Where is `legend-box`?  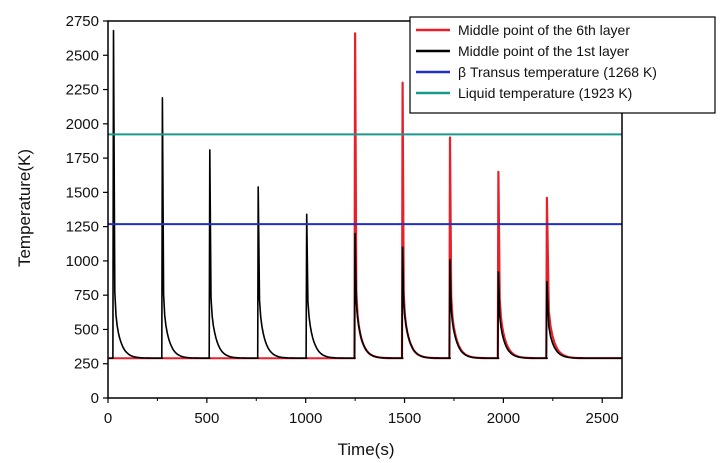
legend-box is located at coordinates (562, 65).